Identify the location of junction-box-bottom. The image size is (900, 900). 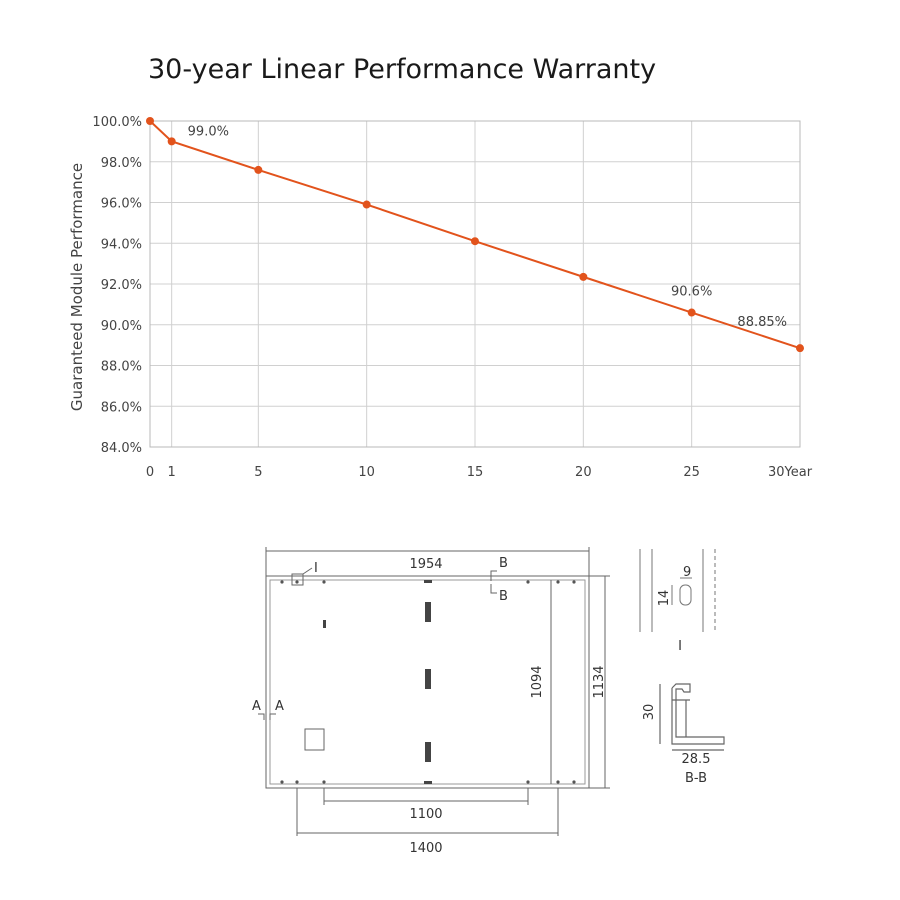
(428, 752).